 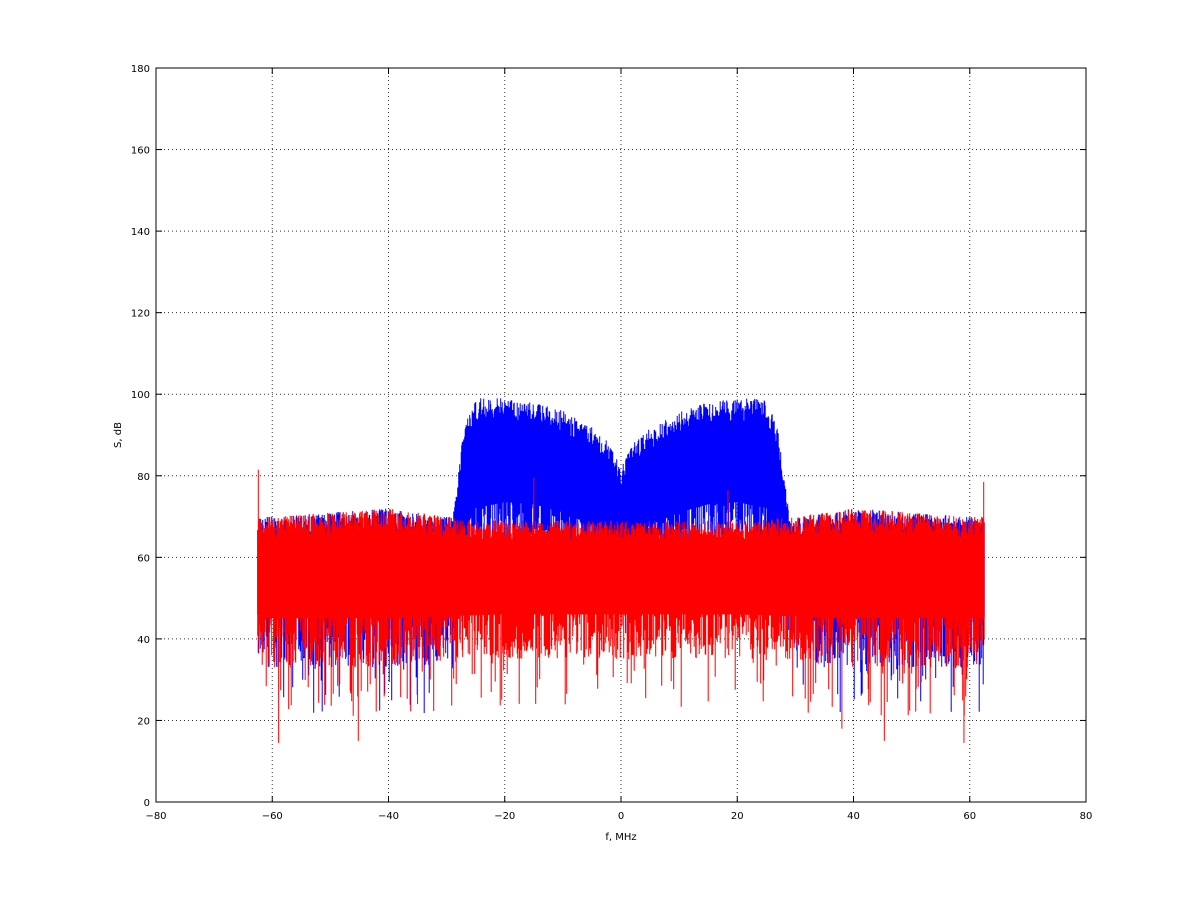 What do you see at coordinates (969, 816) in the screenshot?
I see `x-tick-label: 60` at bounding box center [969, 816].